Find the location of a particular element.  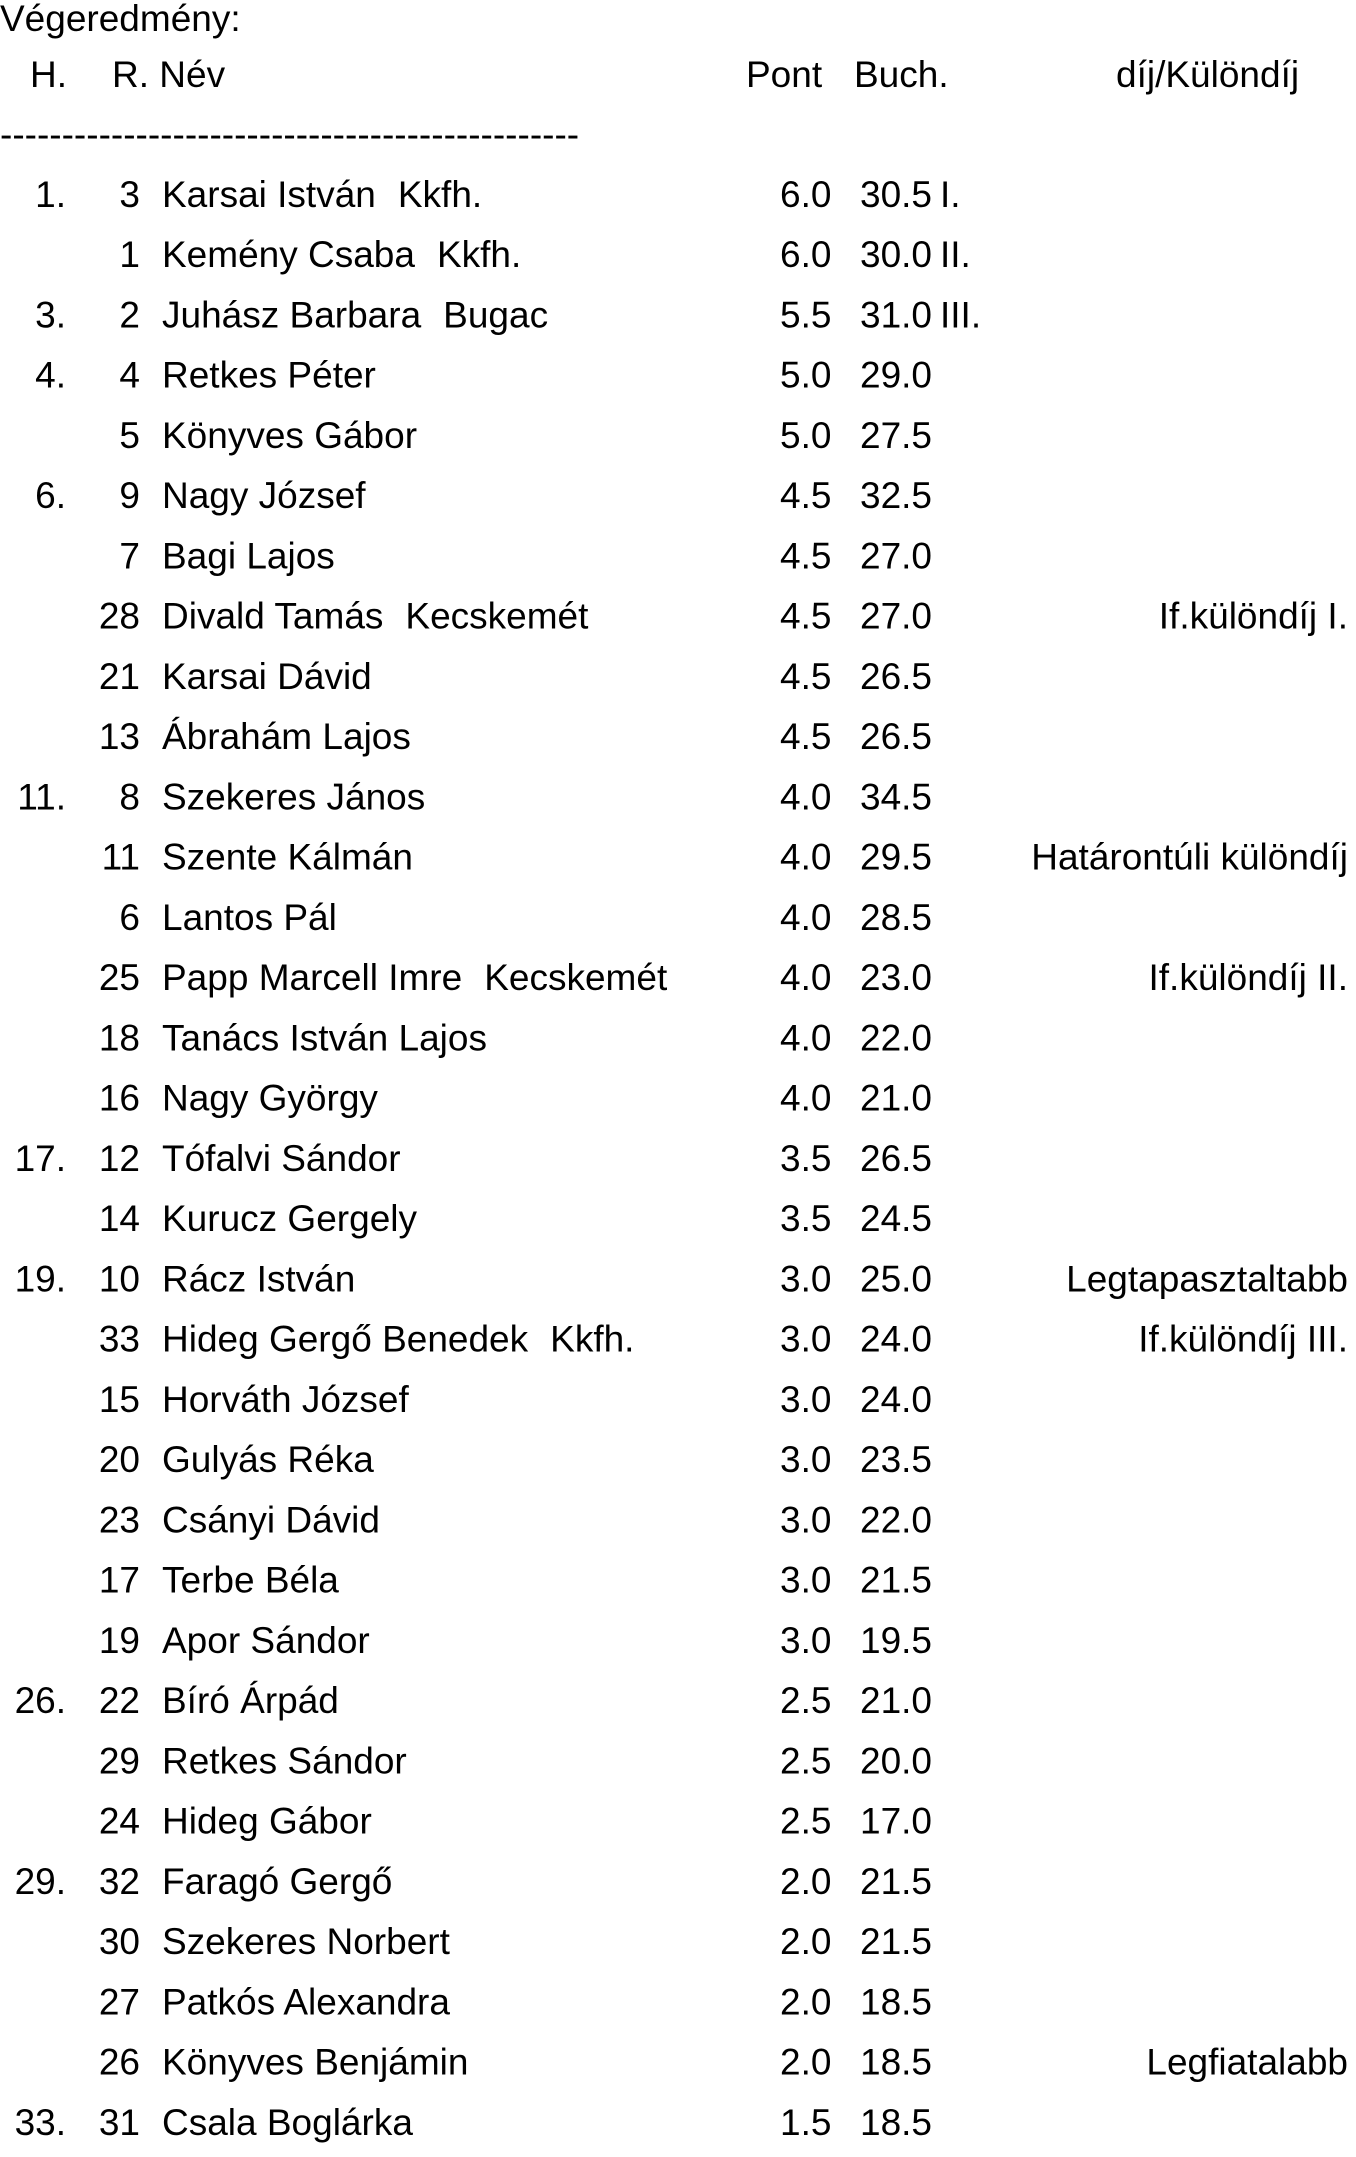

rank: 28 is located at coordinates (119, 616).